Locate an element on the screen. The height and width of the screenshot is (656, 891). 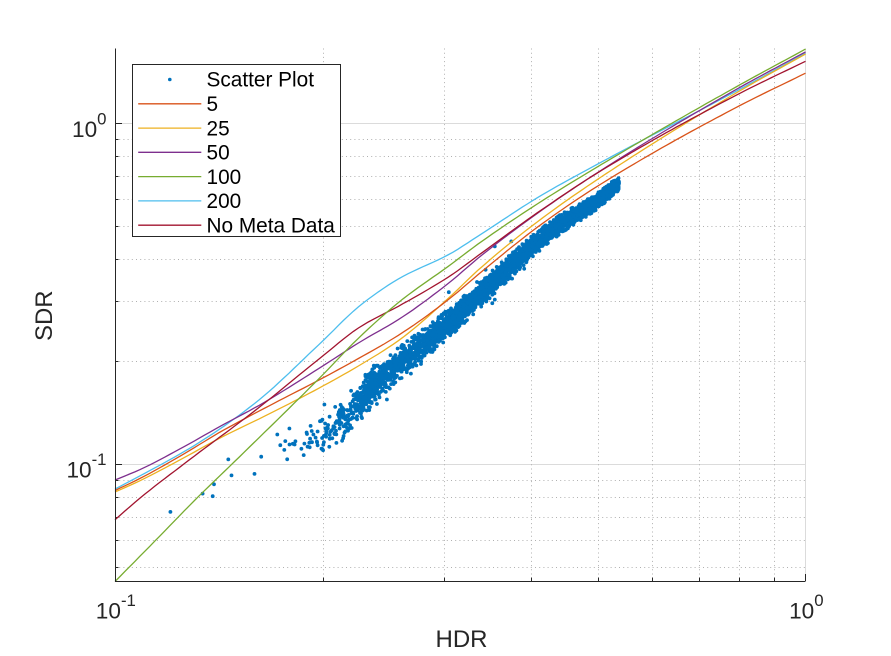
svg-text: Scatter Plot is located at coordinates (261, 80).